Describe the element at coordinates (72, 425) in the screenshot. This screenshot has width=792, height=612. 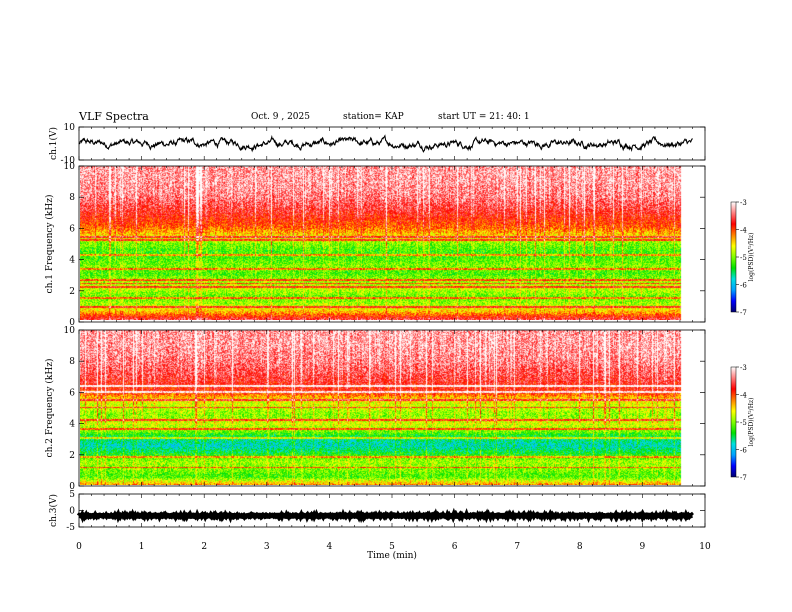
I see `panel-2-ytick-label: 4` at that location.